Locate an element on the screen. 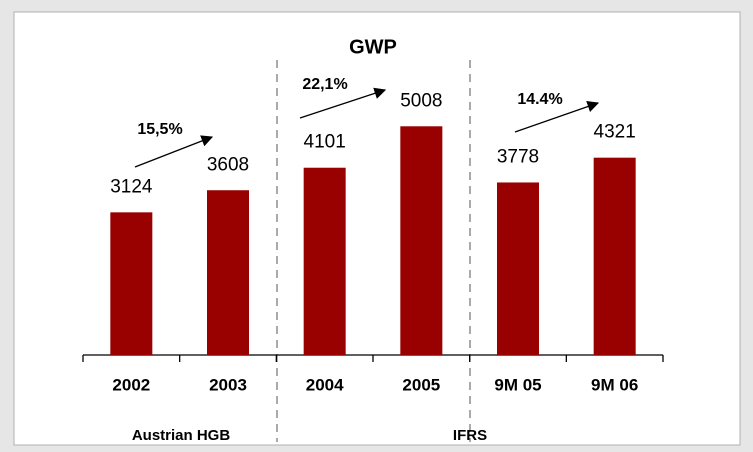 The image size is (753, 452). x-tick-label: 9M 06 is located at coordinates (614, 384).